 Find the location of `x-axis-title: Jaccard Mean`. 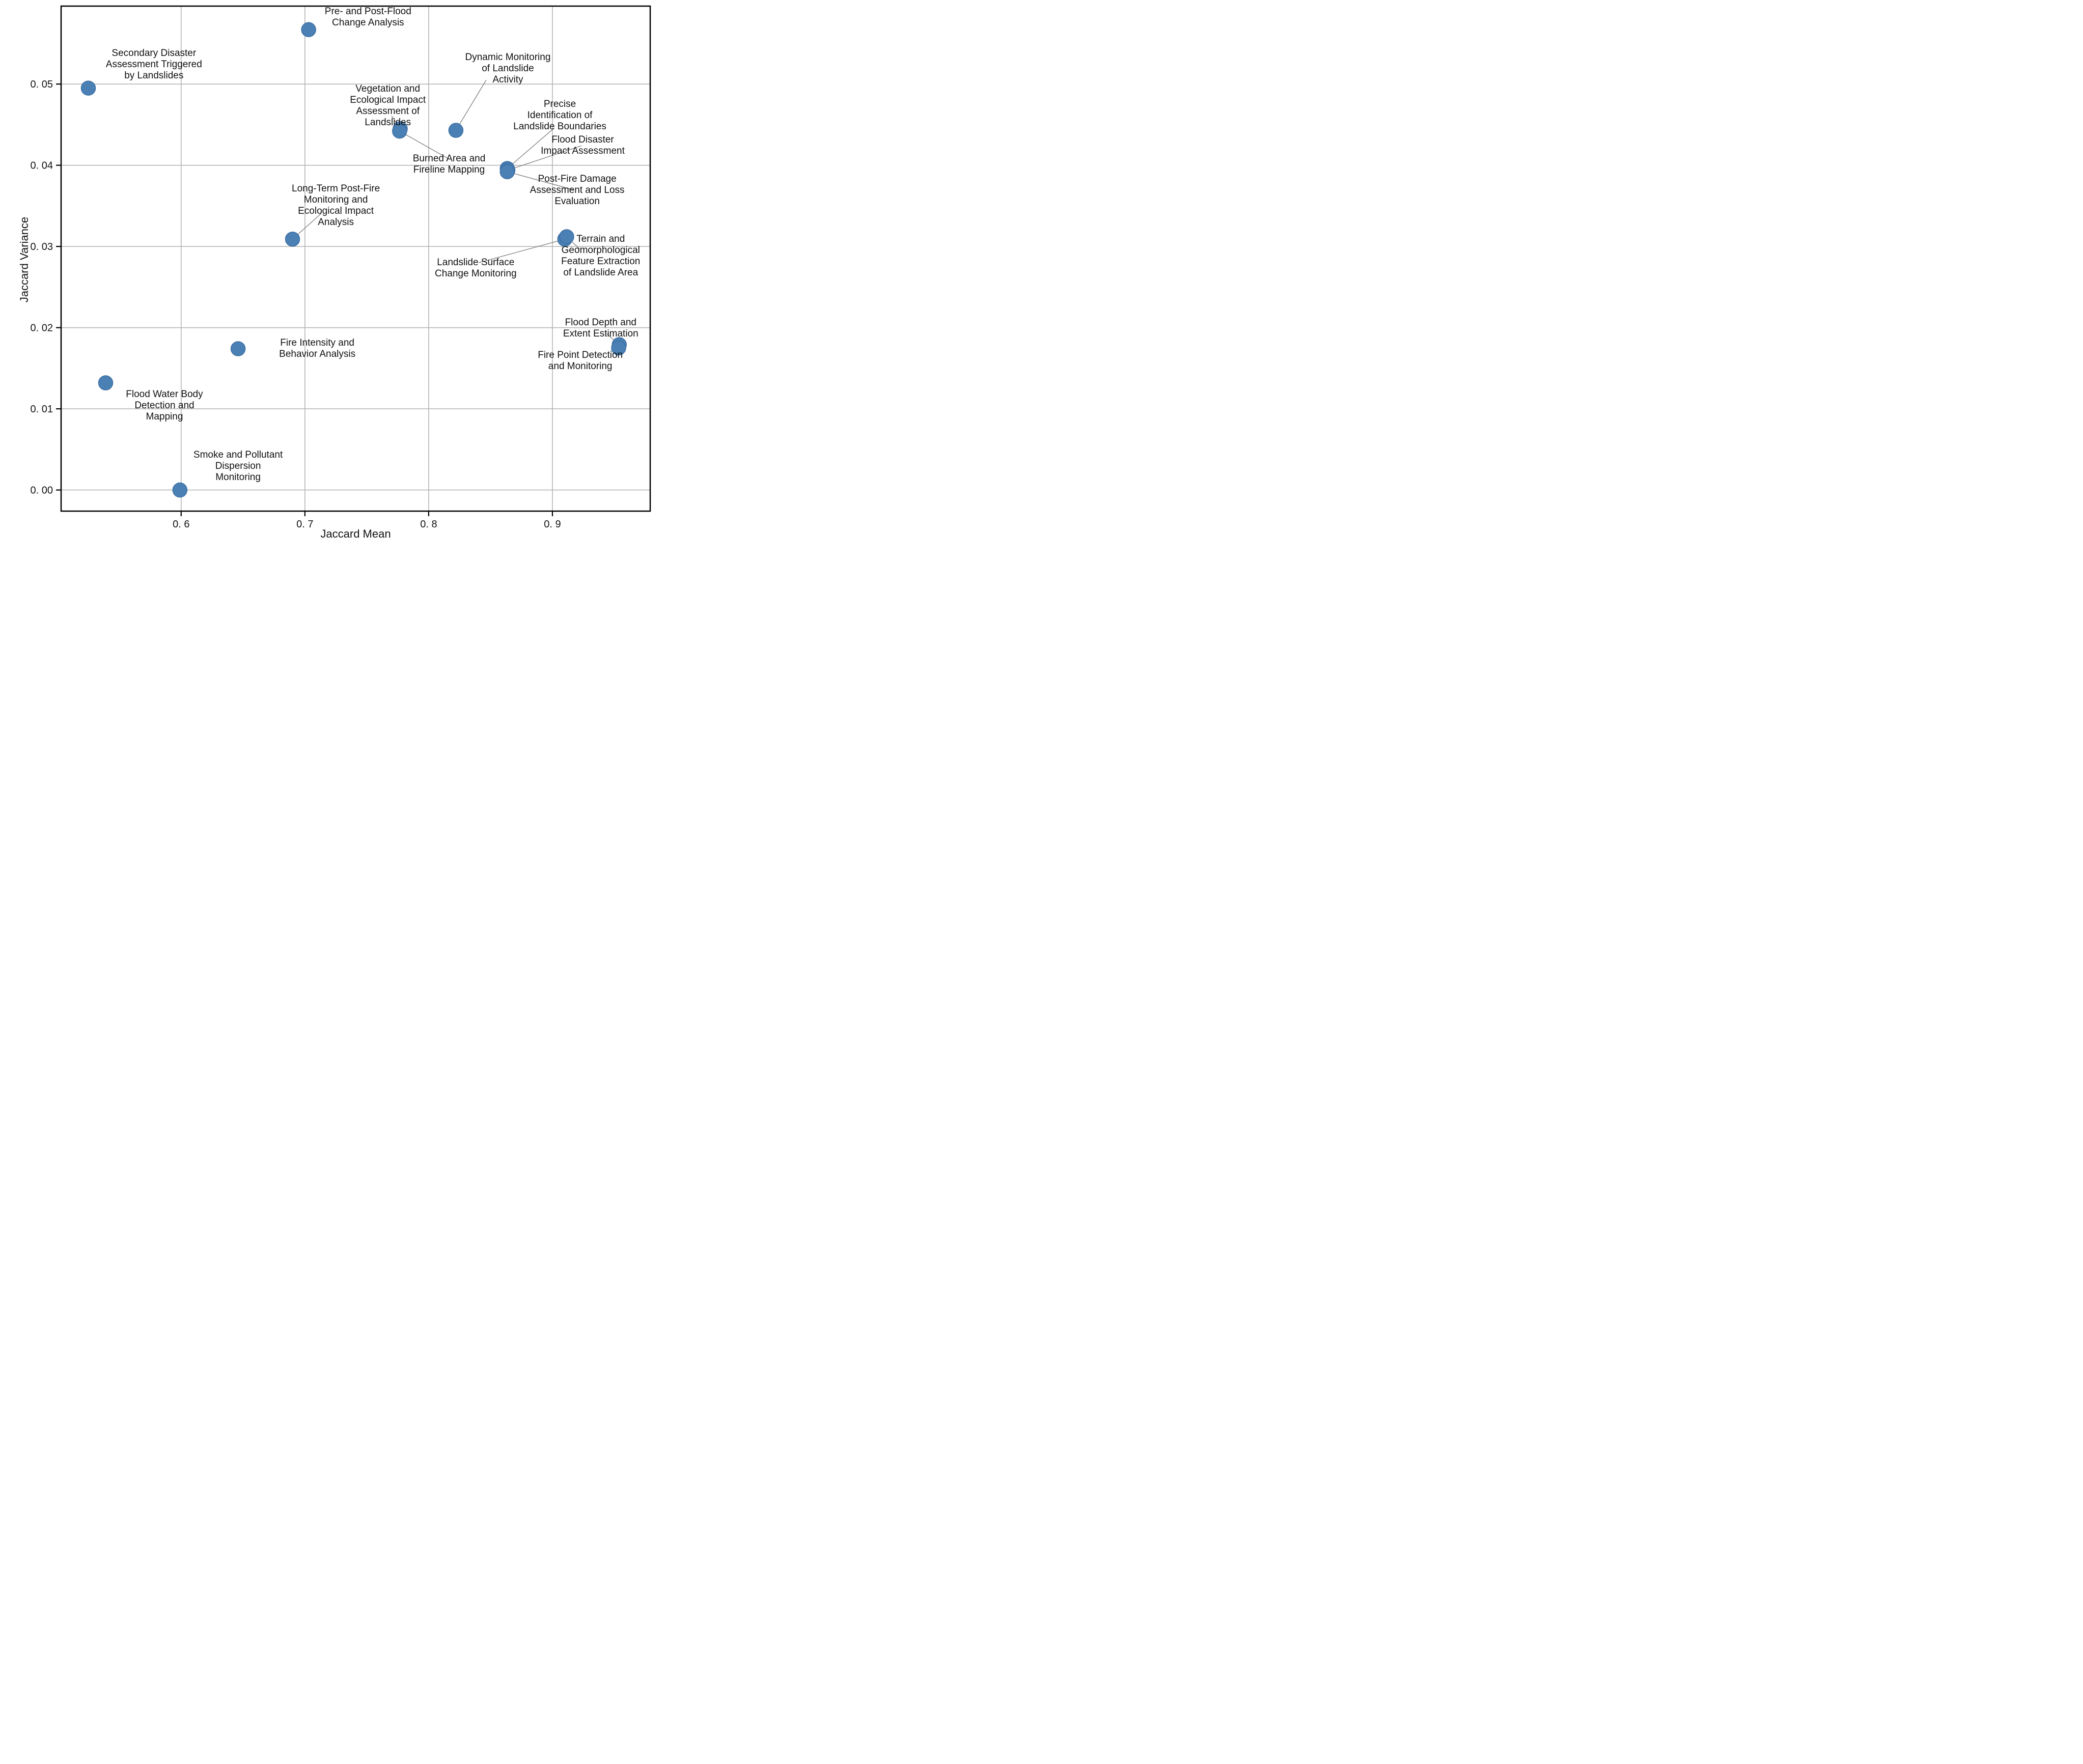

x-axis-title: Jaccard Mean is located at coordinates (355, 533).